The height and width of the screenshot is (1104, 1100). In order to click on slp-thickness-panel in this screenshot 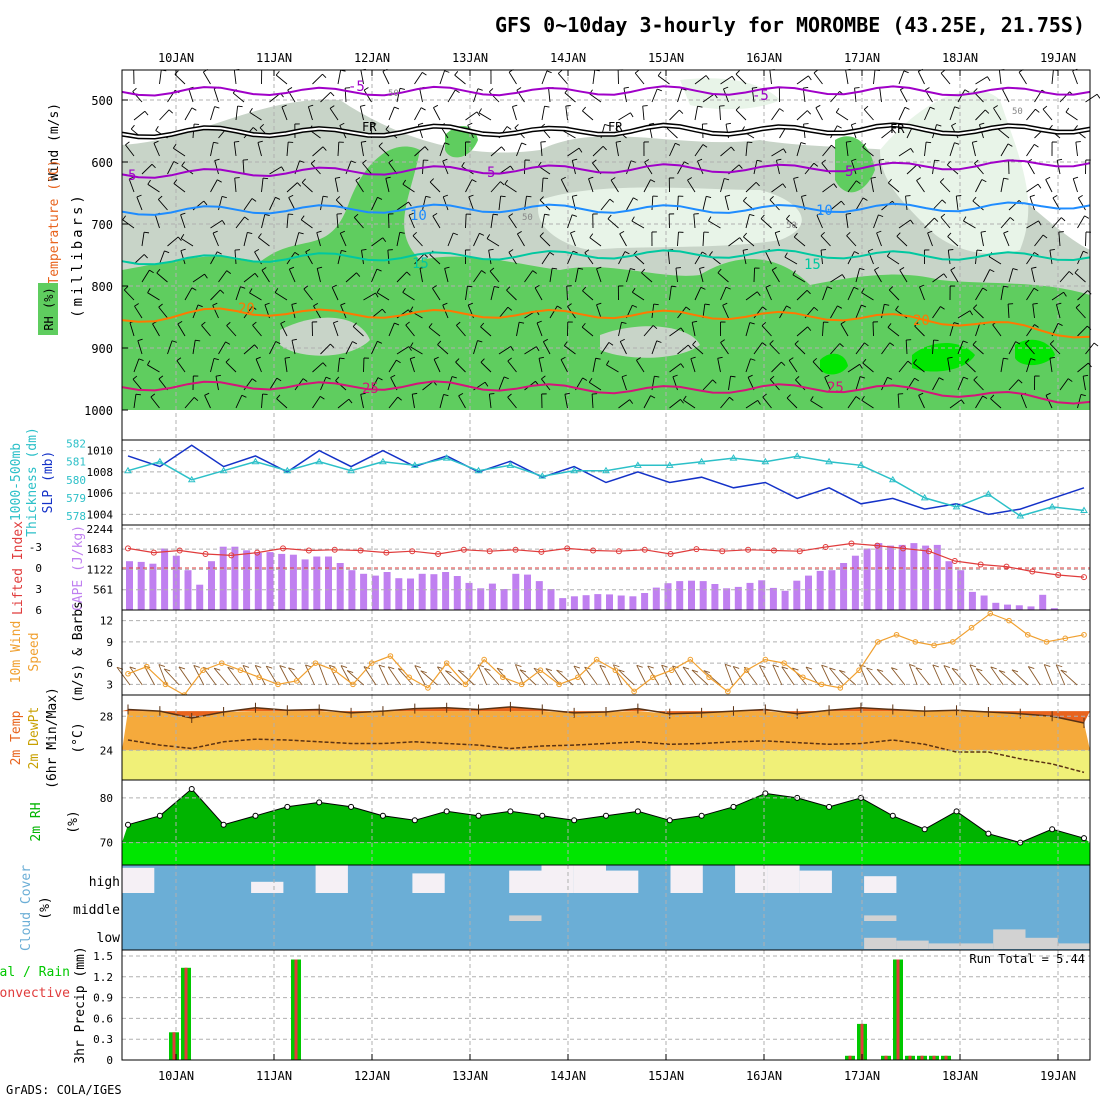, I will do `click(606, 482)`.